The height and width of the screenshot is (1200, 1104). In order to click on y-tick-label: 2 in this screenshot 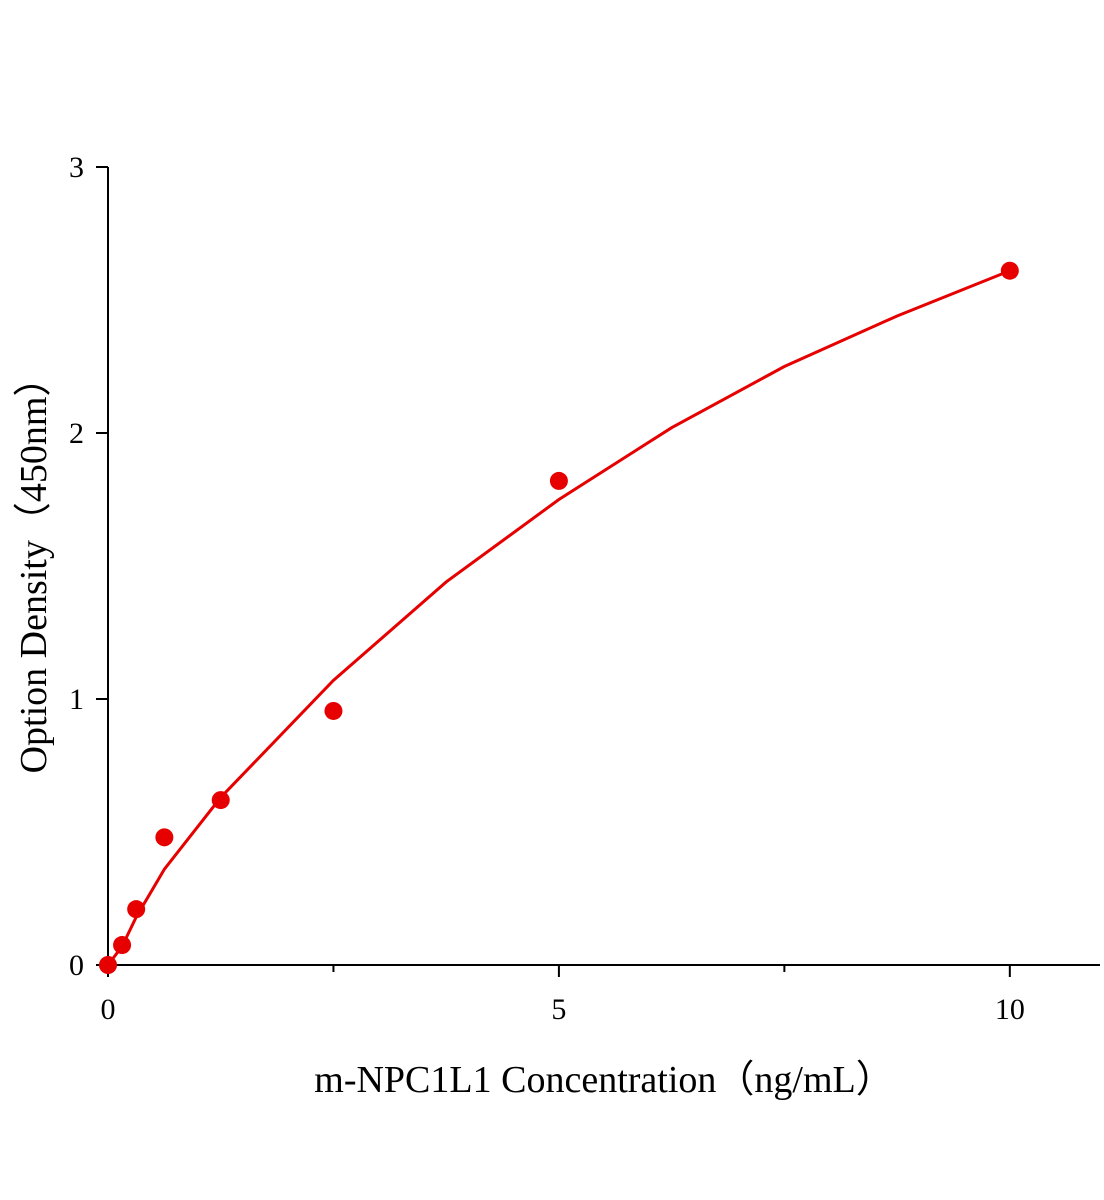, I will do `click(76, 433)`.